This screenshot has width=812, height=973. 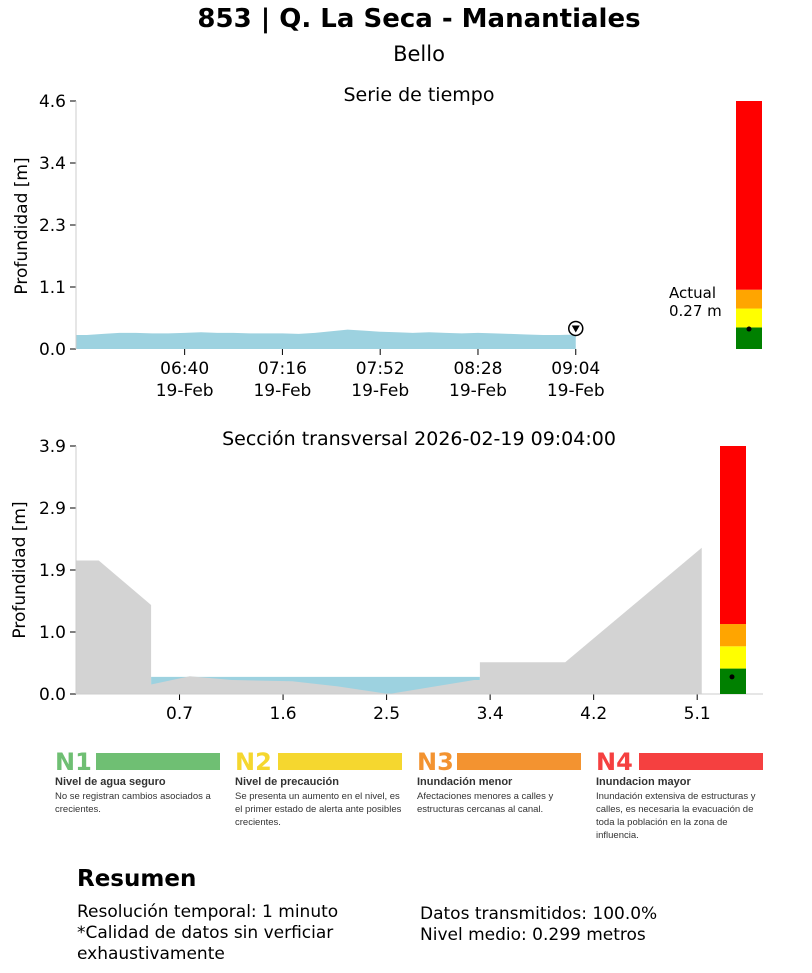 What do you see at coordinates (697, 714) in the screenshot?
I see `x-tick-label: 5.1` at bounding box center [697, 714].